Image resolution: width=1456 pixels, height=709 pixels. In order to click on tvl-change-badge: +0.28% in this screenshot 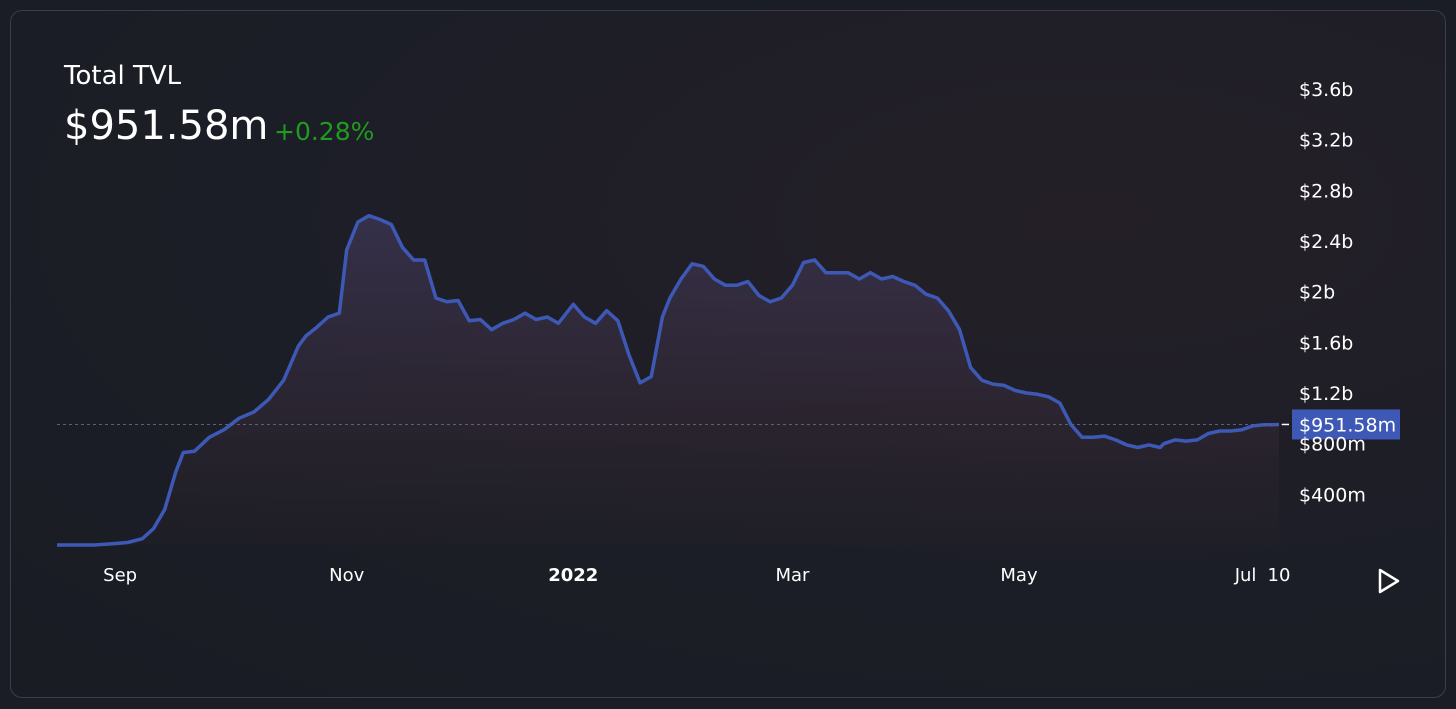, I will do `click(324, 131)`.